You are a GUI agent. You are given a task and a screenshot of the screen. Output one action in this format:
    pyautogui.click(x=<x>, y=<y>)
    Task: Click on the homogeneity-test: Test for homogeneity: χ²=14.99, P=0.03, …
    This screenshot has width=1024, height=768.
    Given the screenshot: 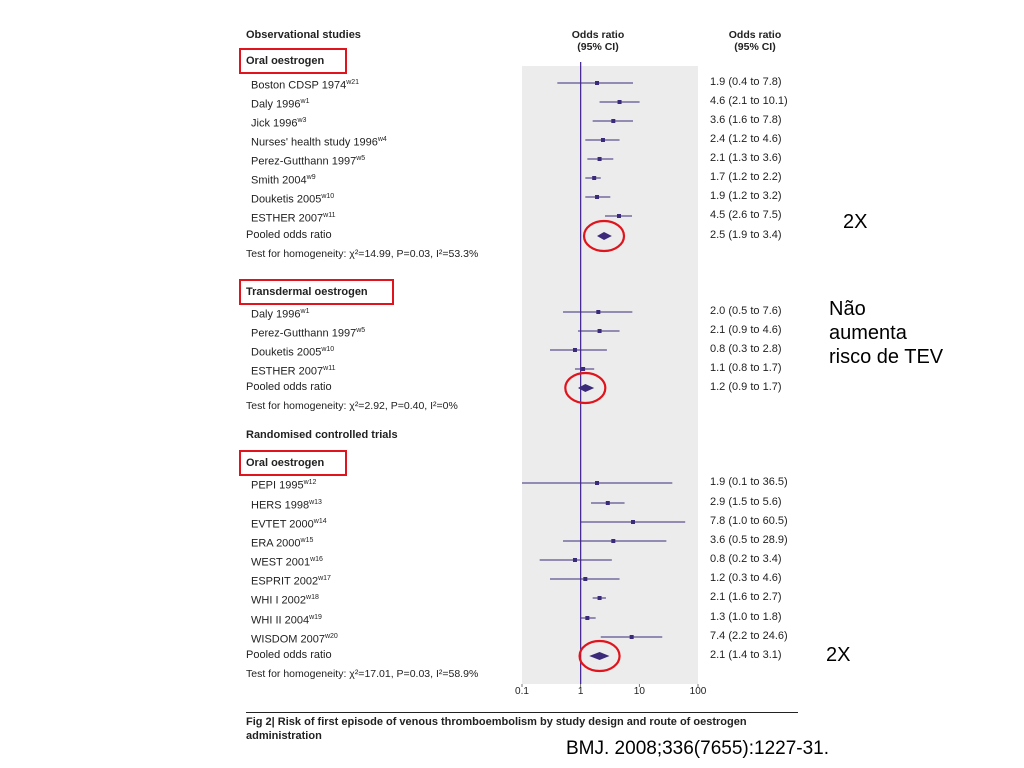 What is the action you would take?
    pyautogui.click(x=362, y=254)
    